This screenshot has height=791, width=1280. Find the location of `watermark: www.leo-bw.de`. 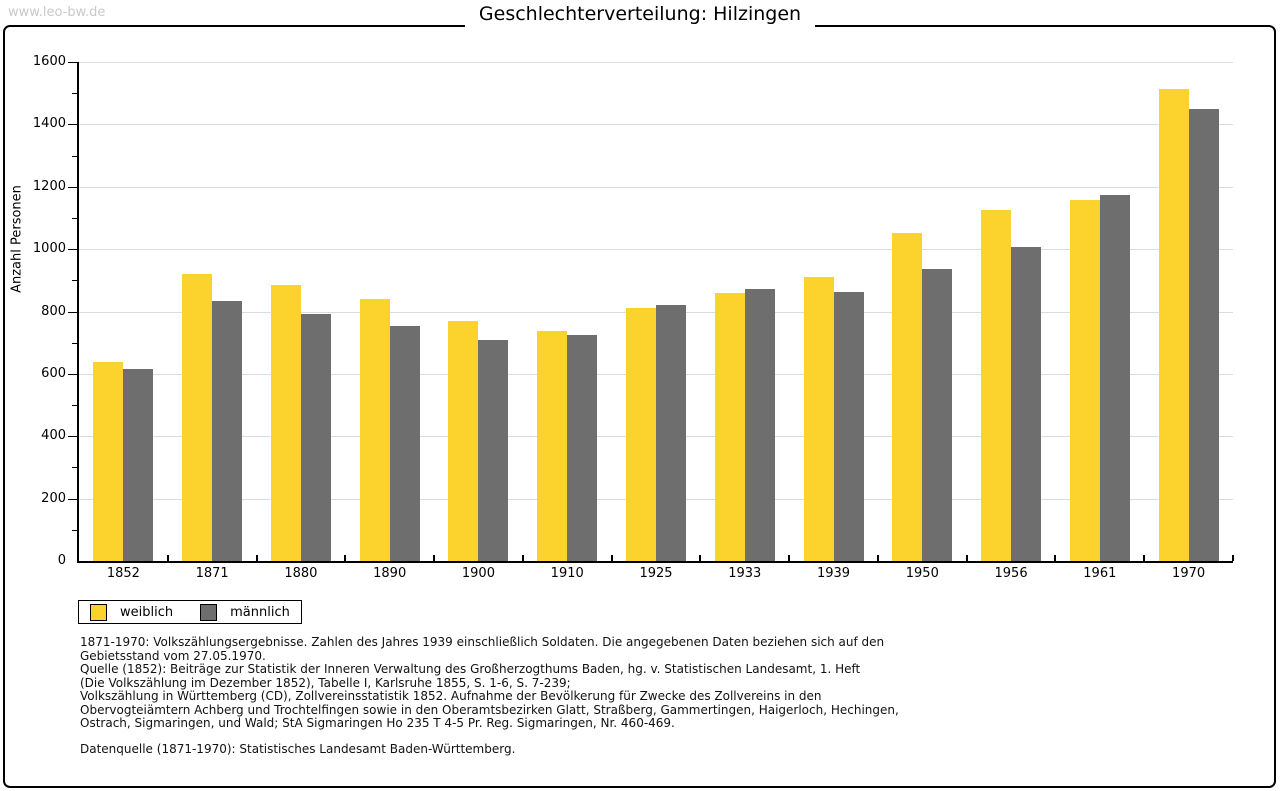

watermark: www.leo-bw.de is located at coordinates (57, 12).